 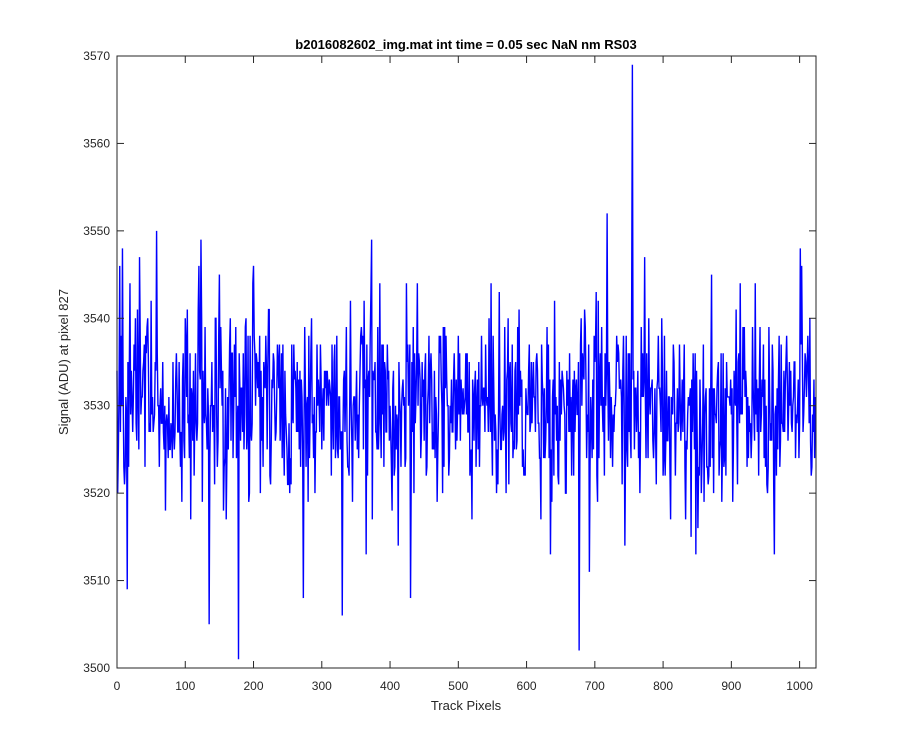 I want to click on x-tick-label: 1000, so click(x=799, y=686).